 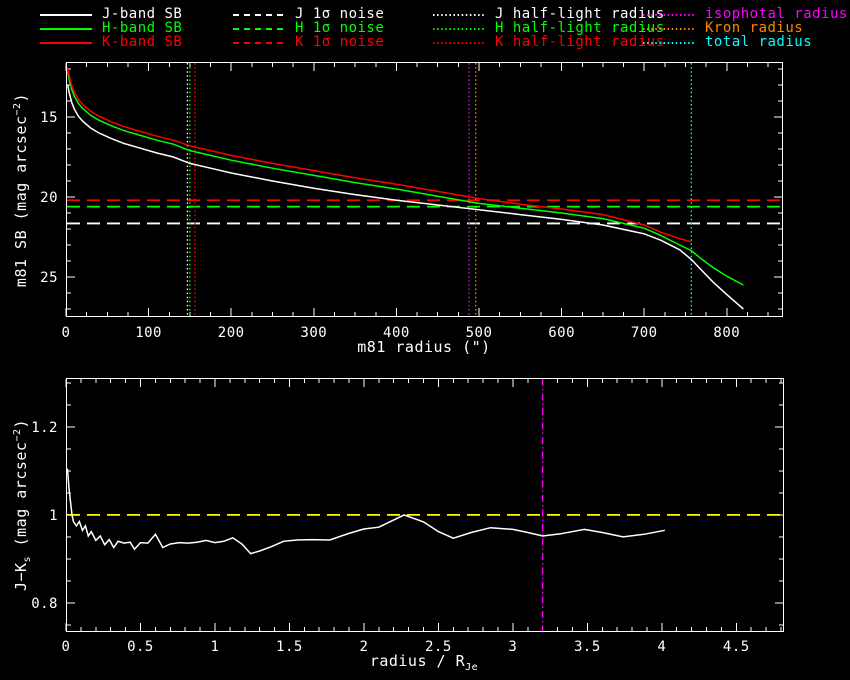 What do you see at coordinates (340, 14) in the screenshot?
I see `legend-label: J 1σ noise` at bounding box center [340, 14].